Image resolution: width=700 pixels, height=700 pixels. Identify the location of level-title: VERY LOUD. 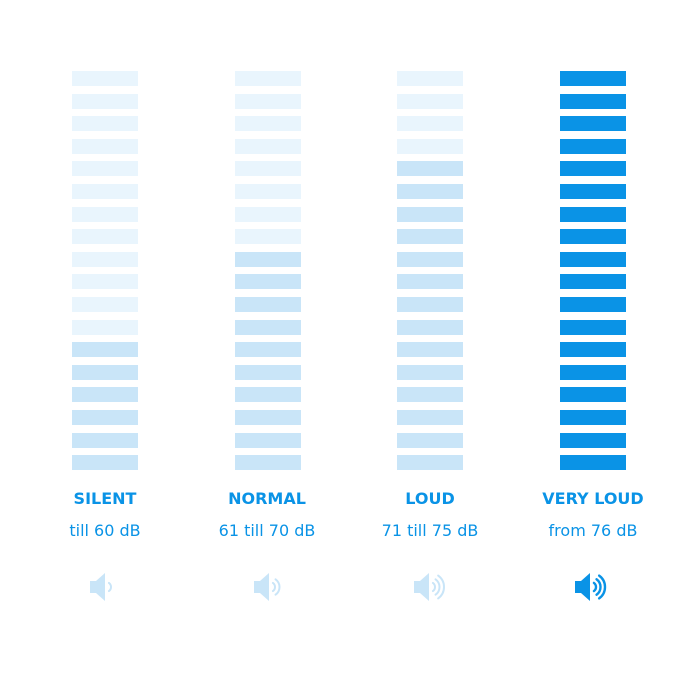
(593, 498).